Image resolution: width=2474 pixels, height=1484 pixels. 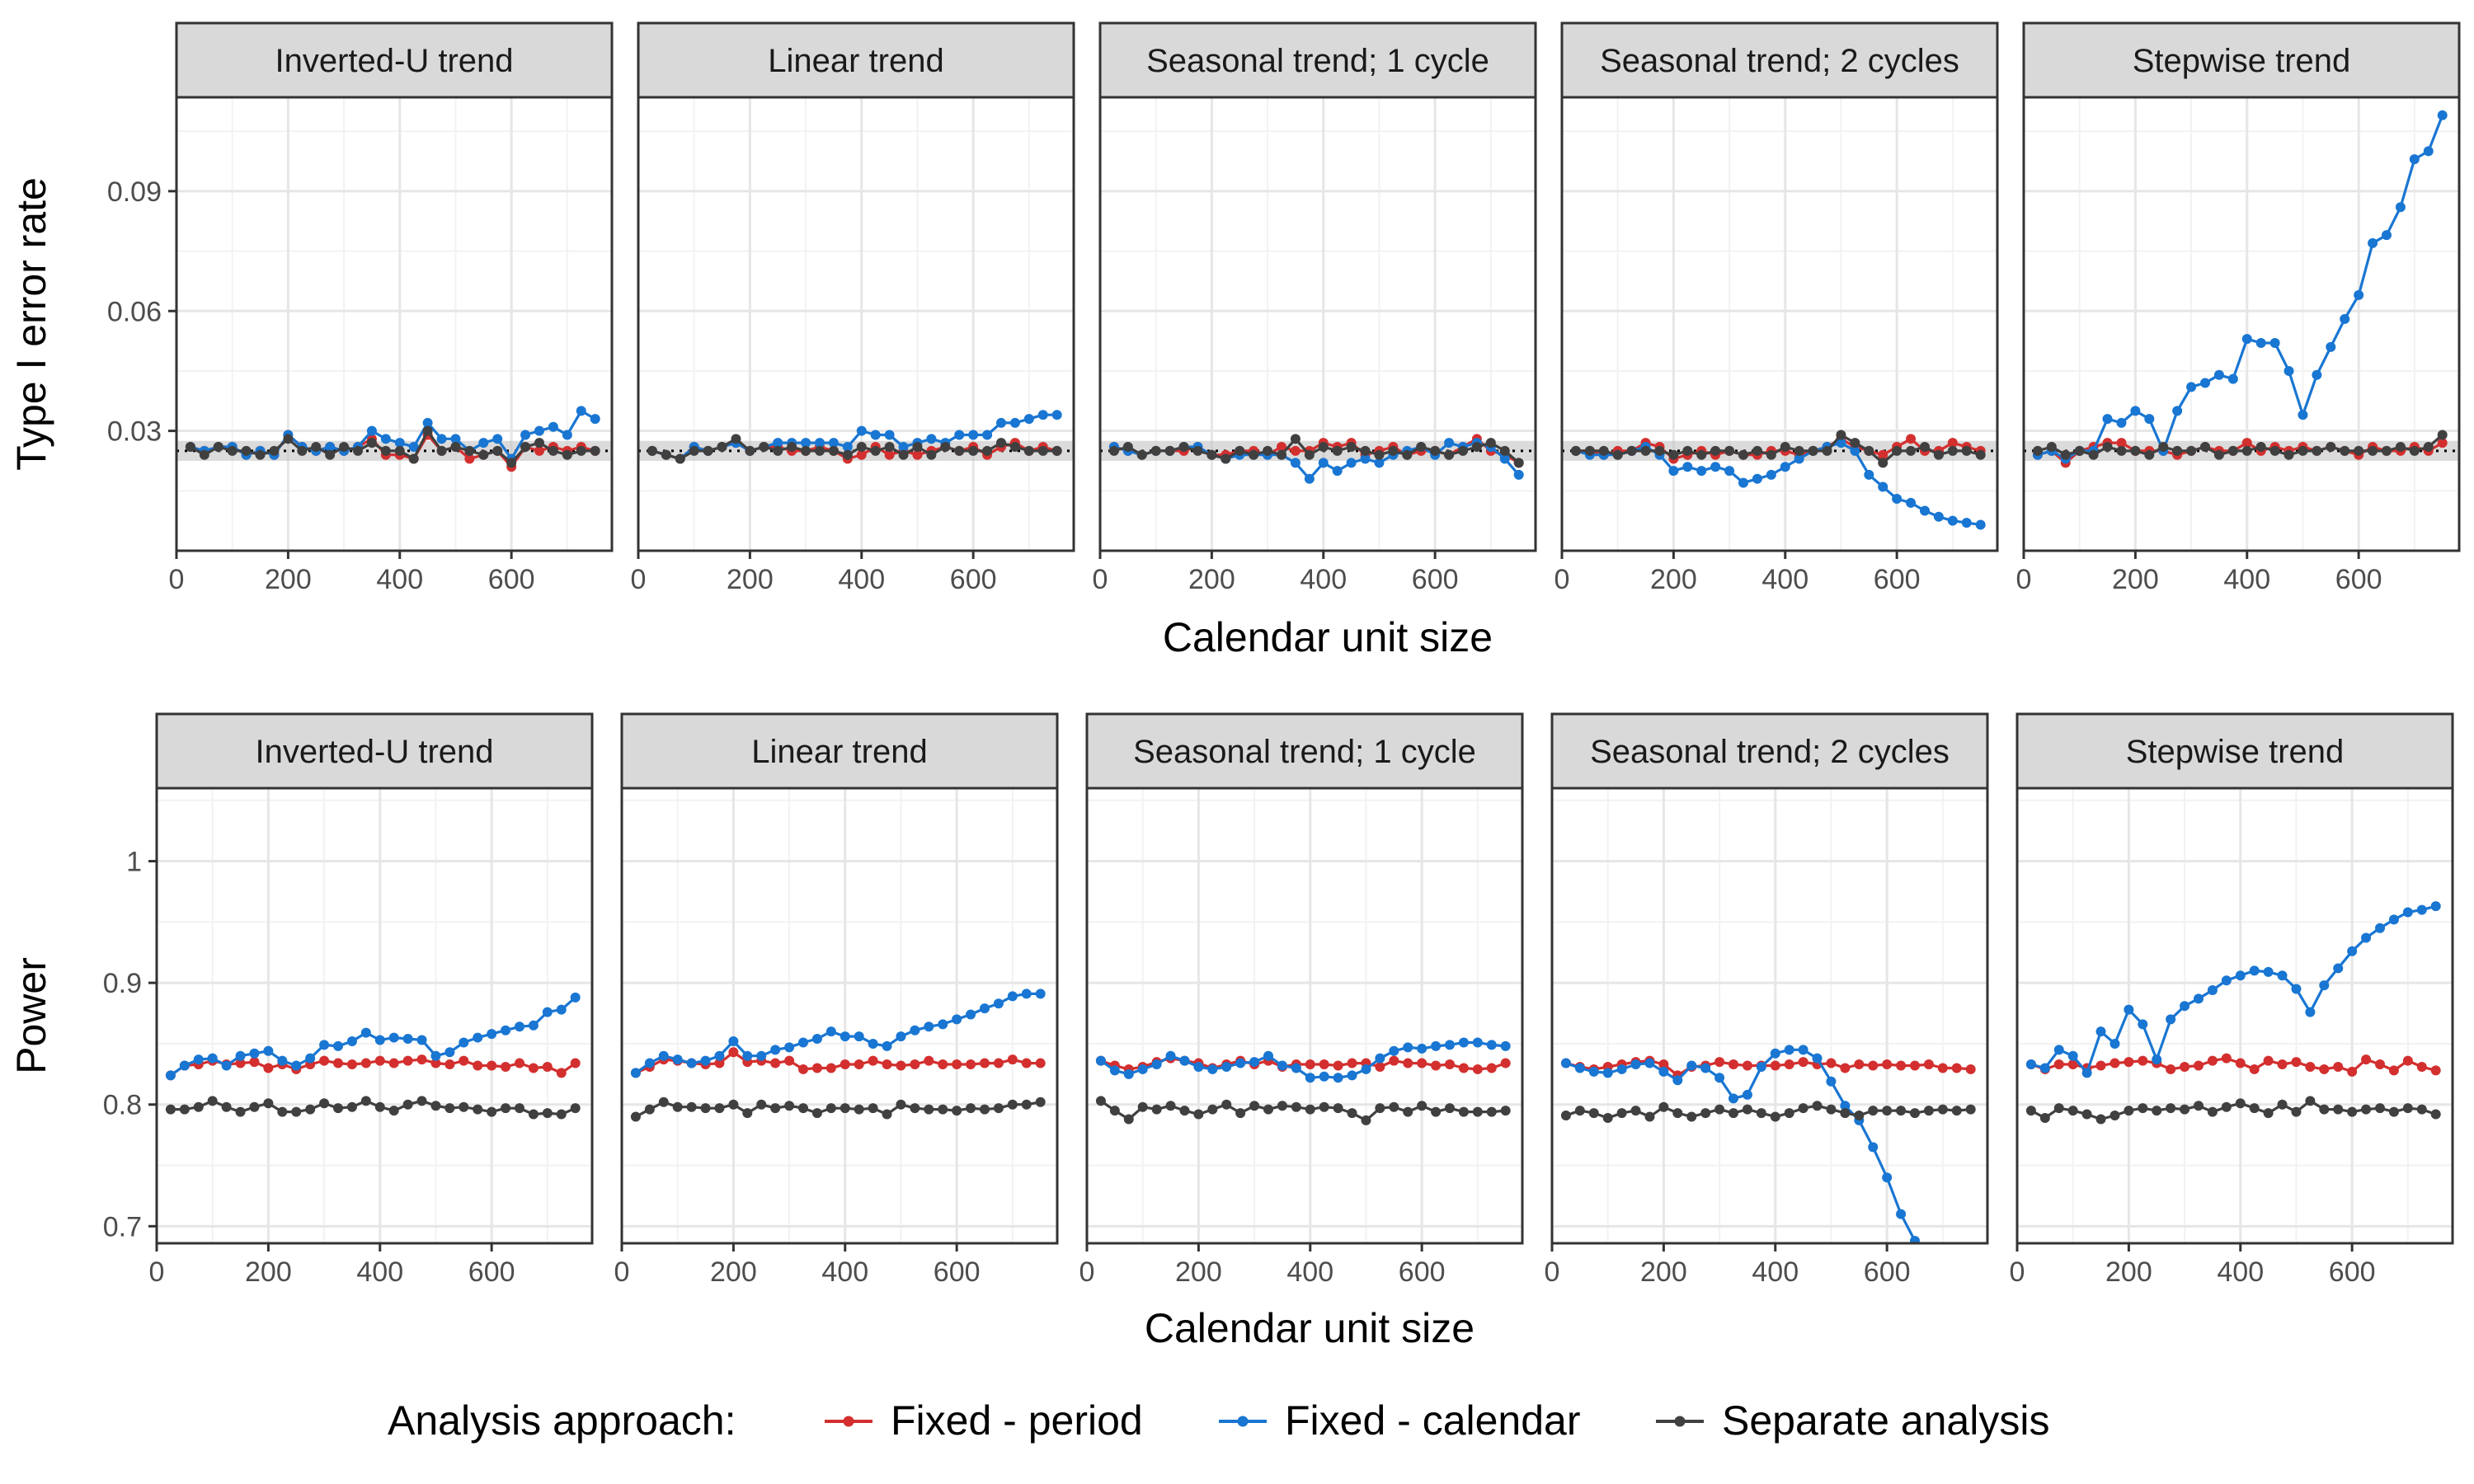 What do you see at coordinates (1776, 308) in the screenshot?
I see `panel: Seasonal trend; 2 cycles 0 200 400 600` at bounding box center [1776, 308].